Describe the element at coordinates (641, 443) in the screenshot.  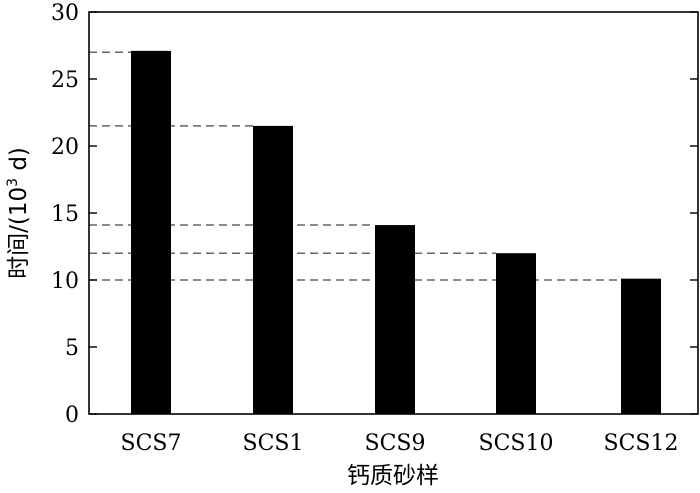
I see `x-tick-label-scs12: SCS12` at that location.